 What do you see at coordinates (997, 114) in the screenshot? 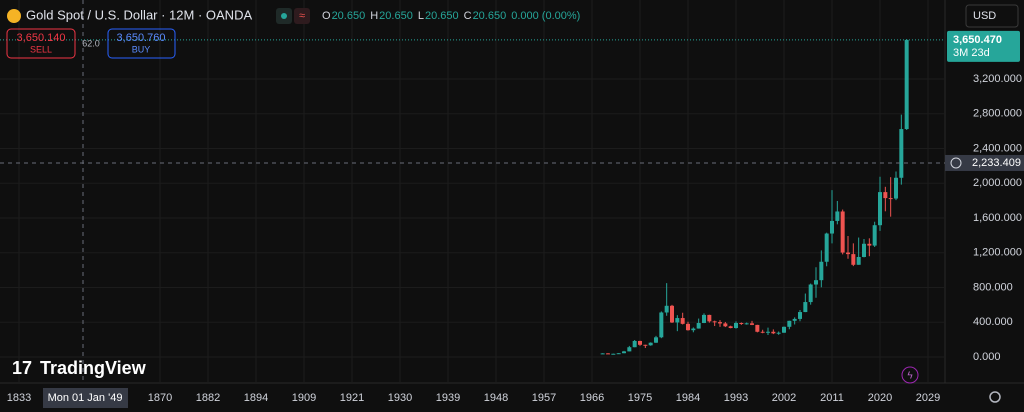
I see `y-tick-label: 2,800.000` at bounding box center [997, 114].